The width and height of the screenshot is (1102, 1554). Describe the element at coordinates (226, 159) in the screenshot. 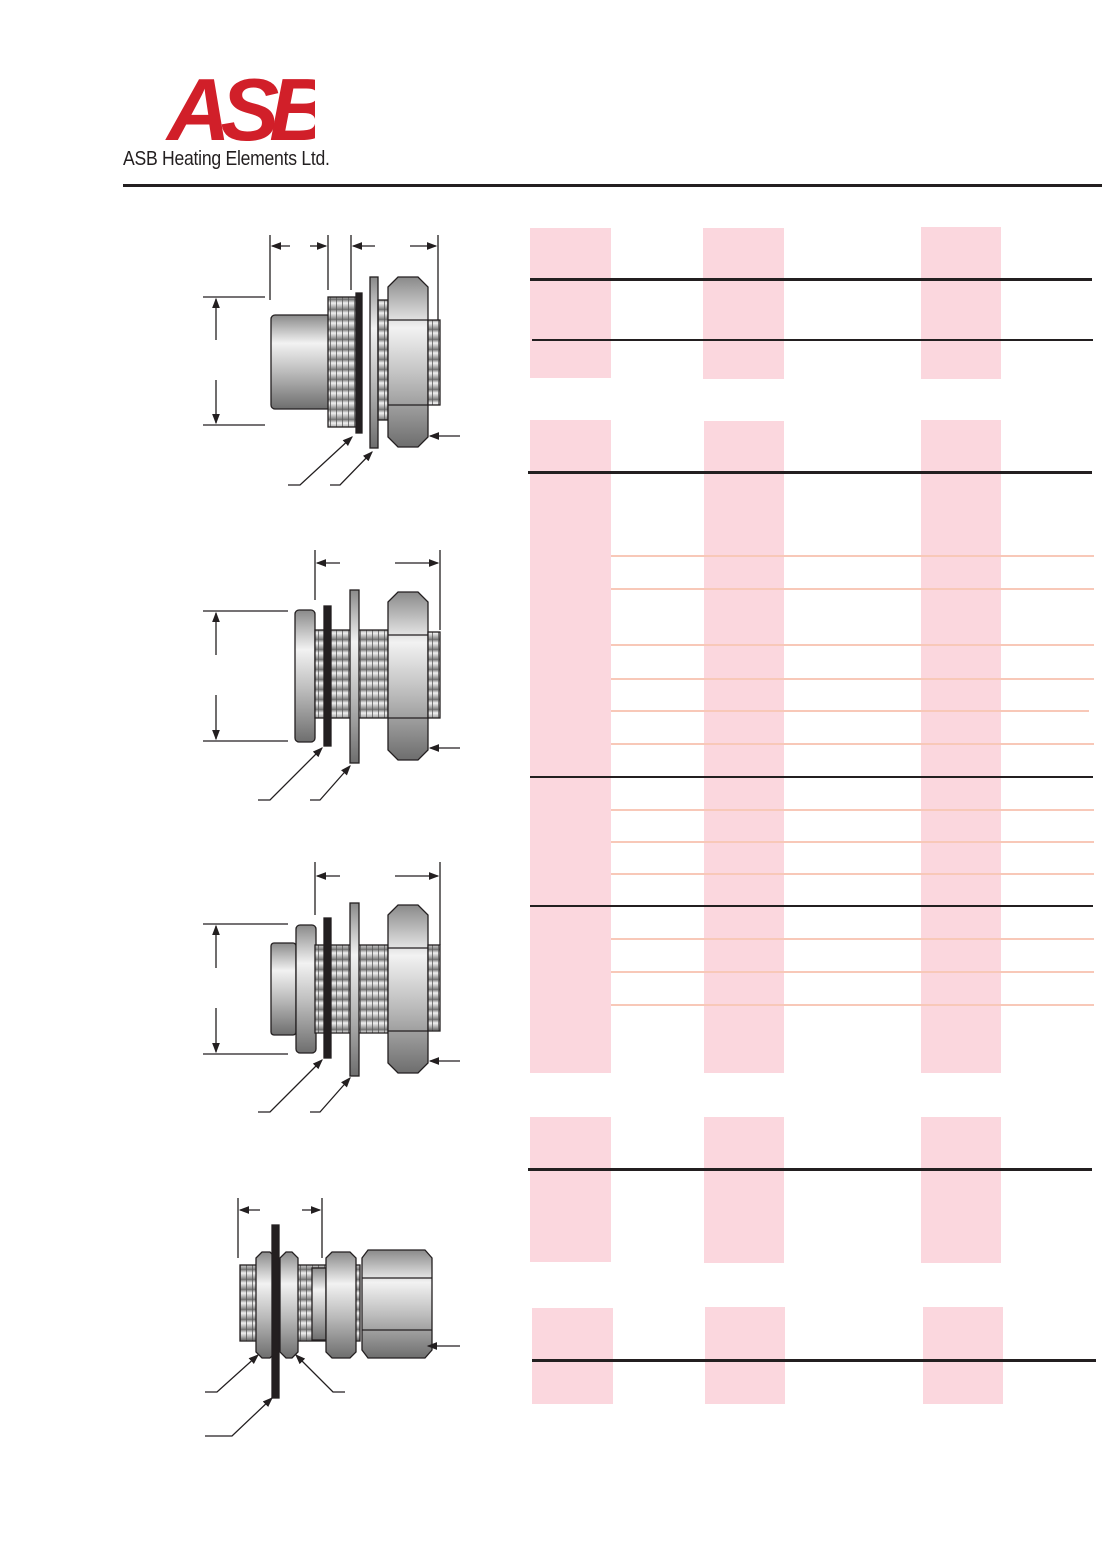

I see `company-name: ASB Heating Elements Ltd.` at that location.